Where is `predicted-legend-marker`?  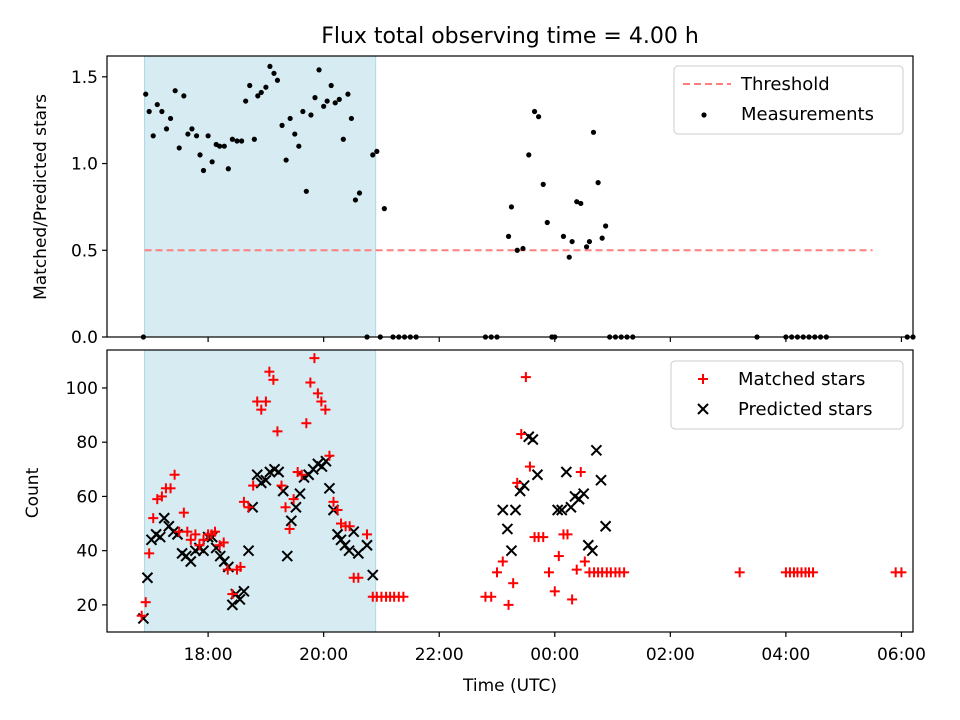
predicted-legend-marker is located at coordinates (703, 409).